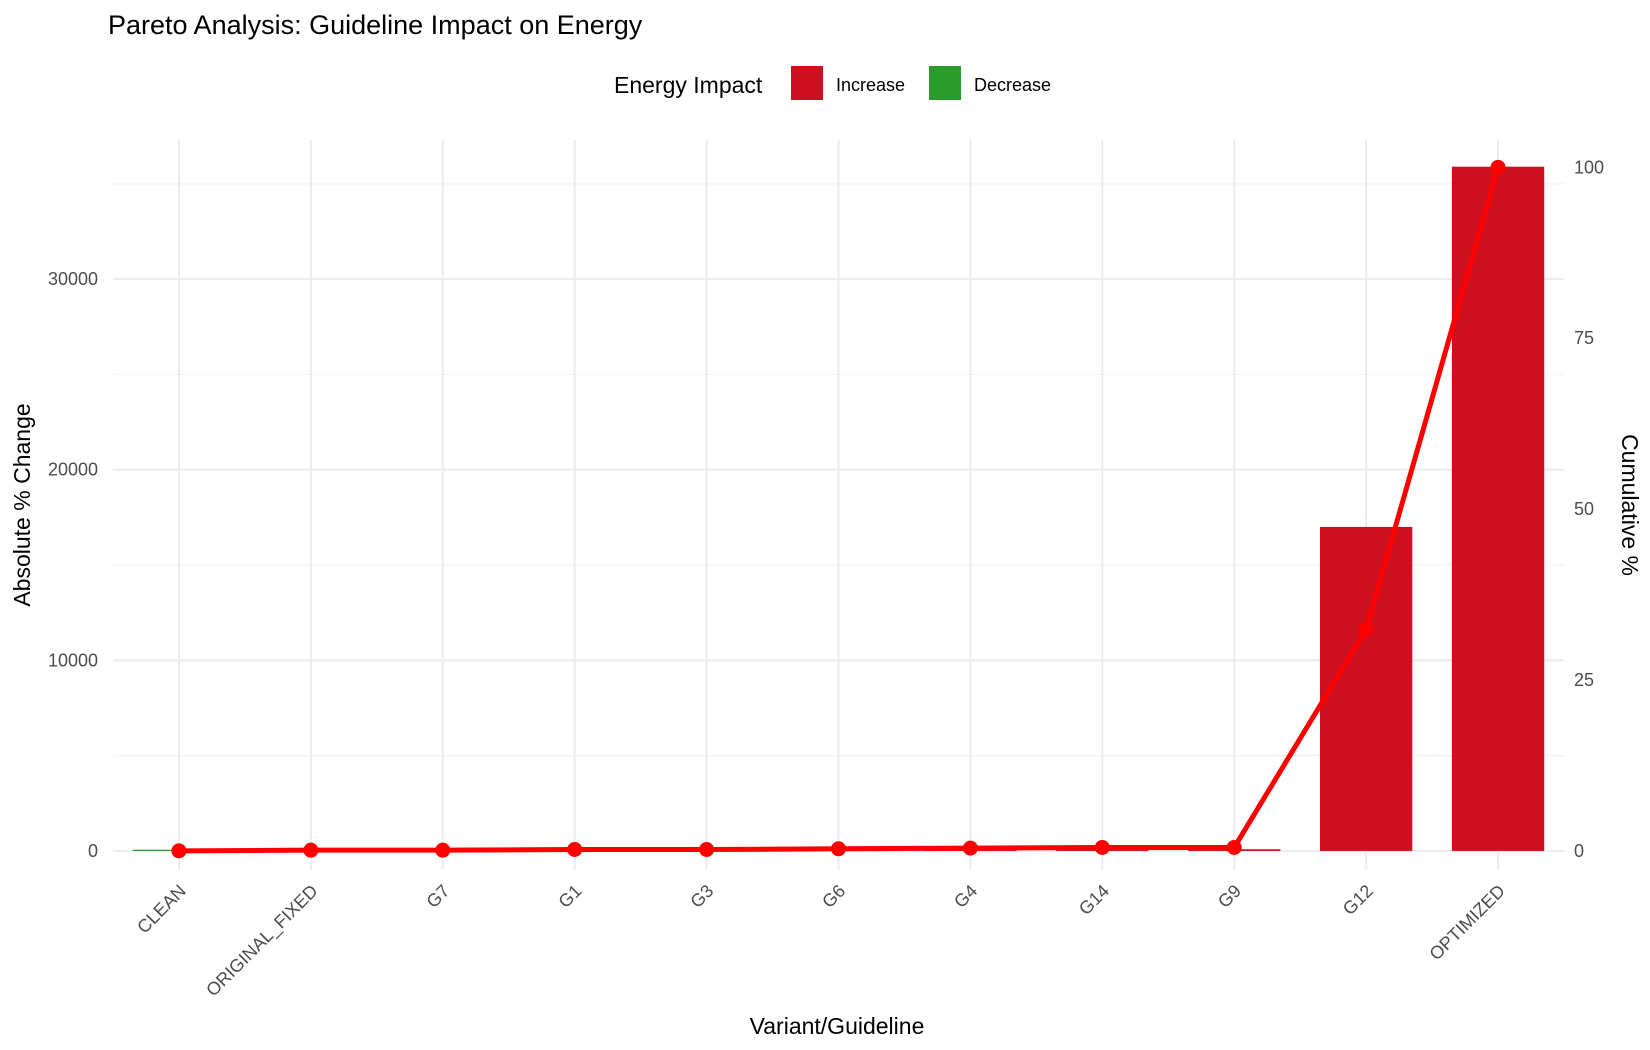  What do you see at coordinates (73, 470) in the screenshot?
I see `y-tick-label: 20000` at bounding box center [73, 470].